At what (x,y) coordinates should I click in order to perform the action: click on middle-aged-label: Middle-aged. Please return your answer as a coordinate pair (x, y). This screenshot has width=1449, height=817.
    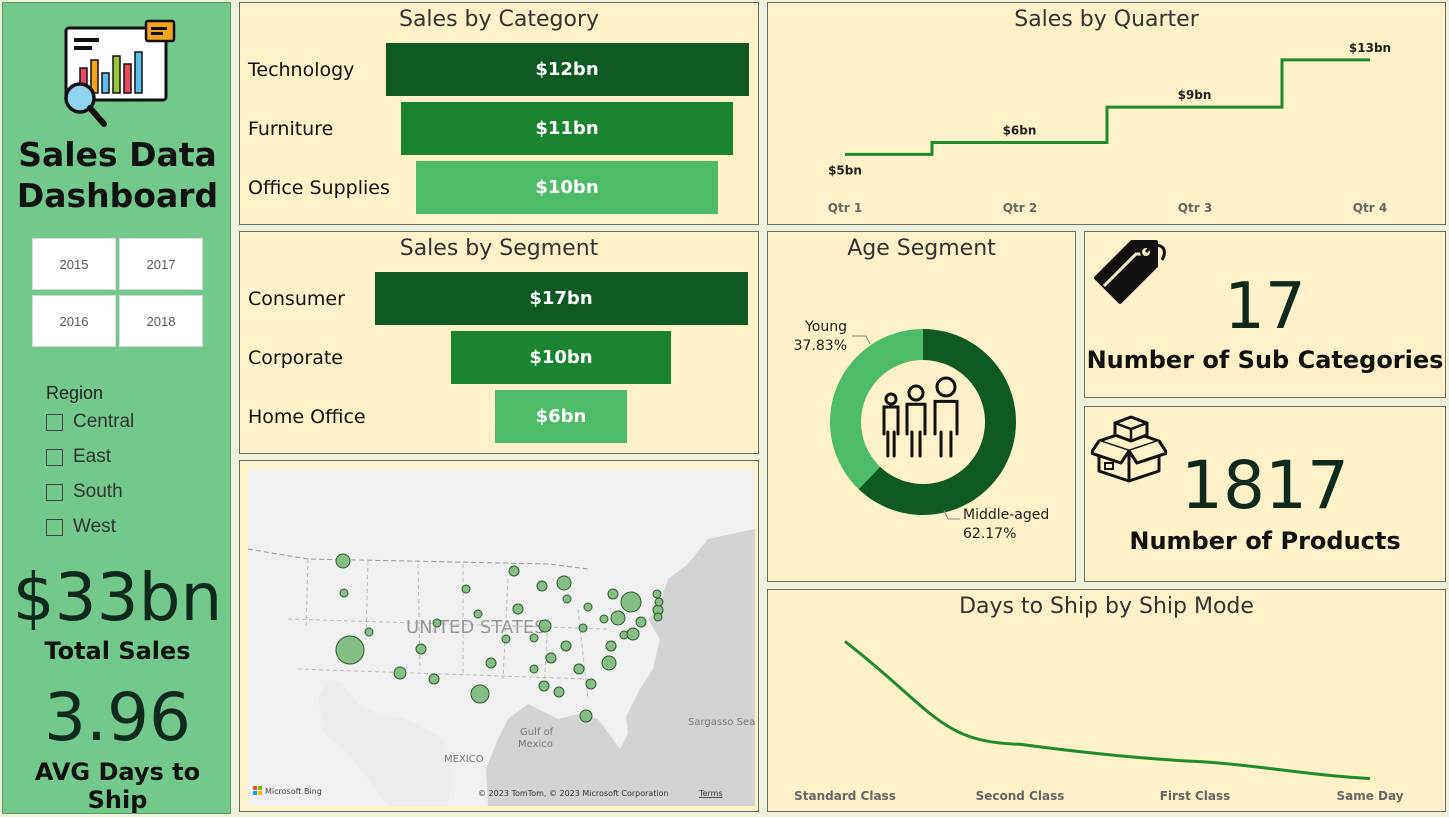
    Looking at the image, I should click on (1006, 515).